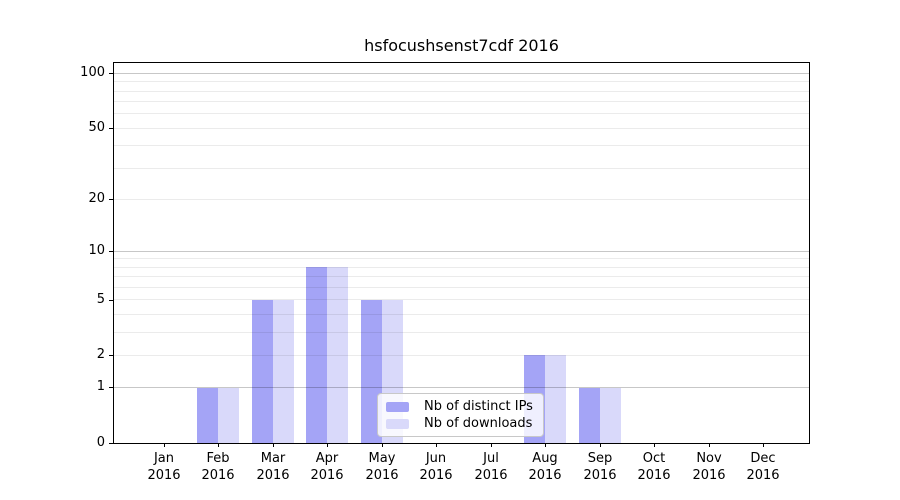 This screenshot has width=900, height=500. I want to click on chart-title: hsfocushsenst7cdf 2016, so click(461, 45).